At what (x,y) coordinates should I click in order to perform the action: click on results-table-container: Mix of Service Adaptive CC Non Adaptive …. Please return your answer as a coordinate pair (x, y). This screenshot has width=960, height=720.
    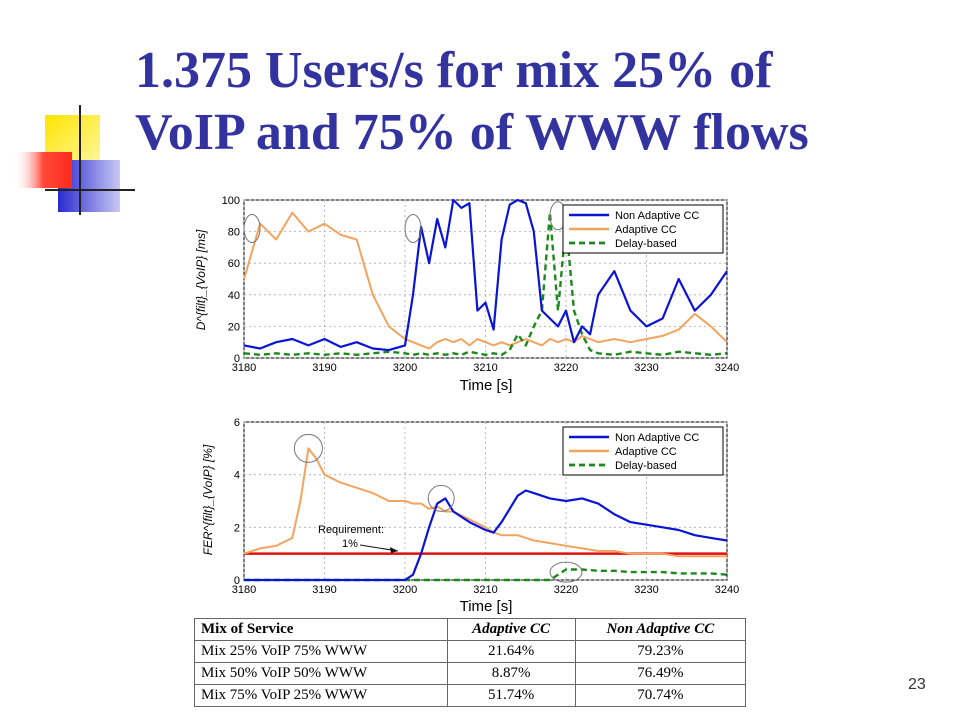
    Looking at the image, I should click on (470, 665).